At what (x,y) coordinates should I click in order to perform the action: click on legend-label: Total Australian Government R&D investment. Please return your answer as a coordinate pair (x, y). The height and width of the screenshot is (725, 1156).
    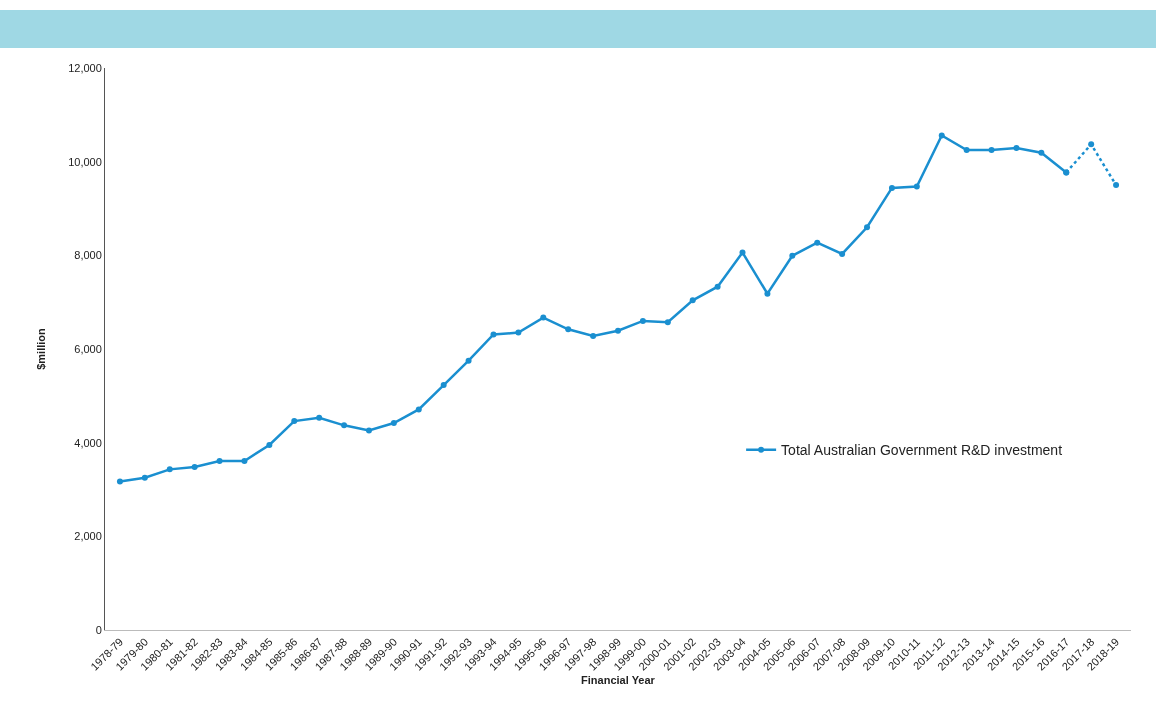
    Looking at the image, I should click on (922, 450).